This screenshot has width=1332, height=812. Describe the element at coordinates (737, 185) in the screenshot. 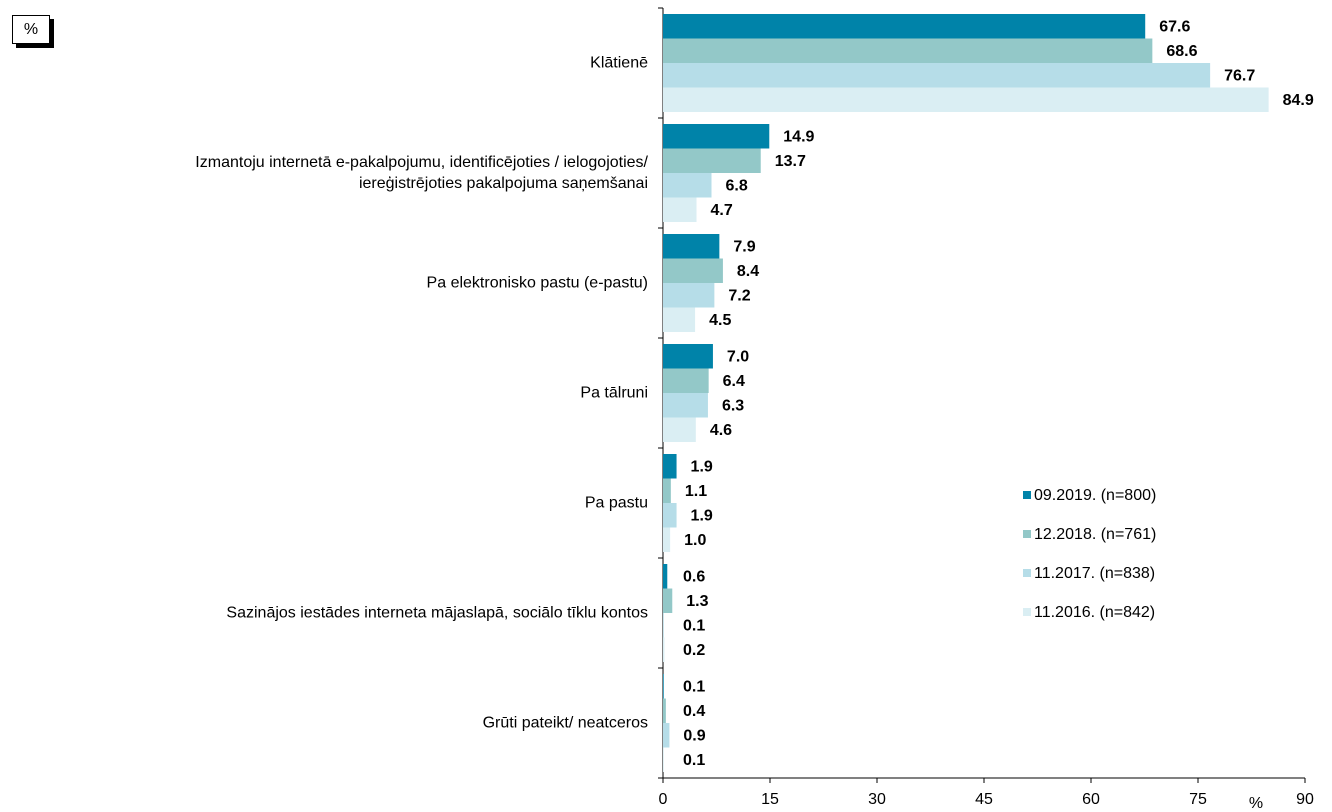

I see `value-label: 6.8` at that location.